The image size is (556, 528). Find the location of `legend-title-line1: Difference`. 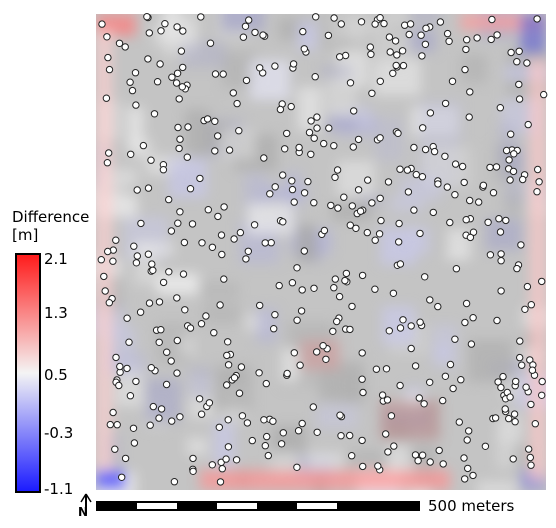

legend-title-line1: Difference is located at coordinates (51, 217).